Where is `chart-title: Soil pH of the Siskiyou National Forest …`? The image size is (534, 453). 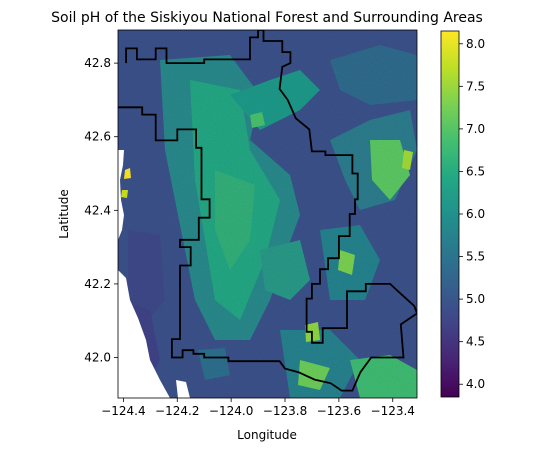
chart-title: Soil pH of the Siskiyou National Forest … is located at coordinates (267, 18).